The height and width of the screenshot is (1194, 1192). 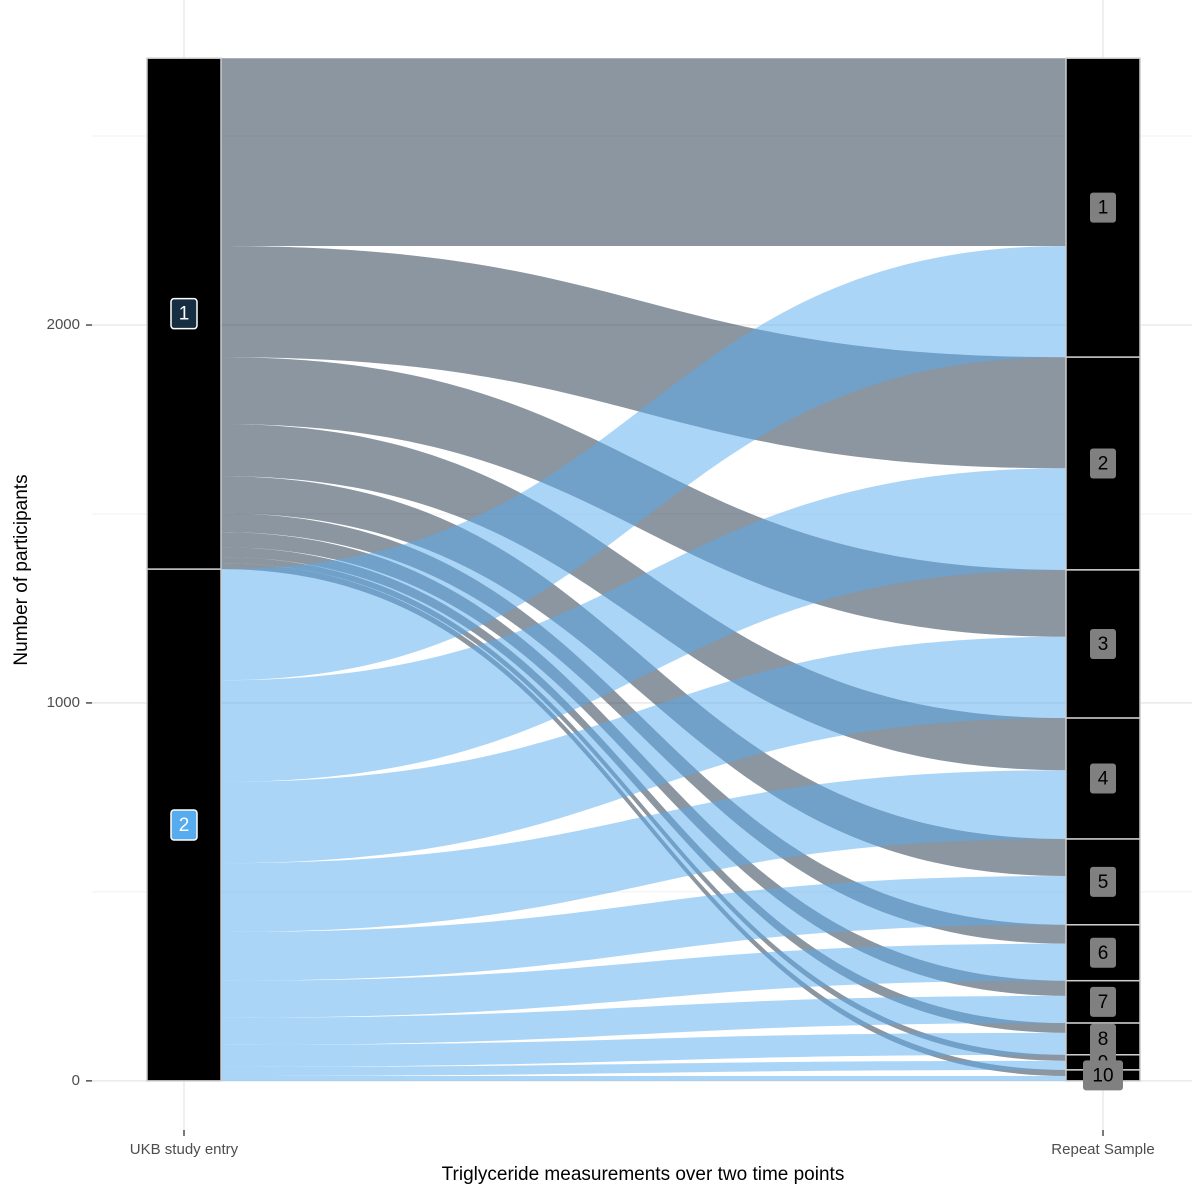 I want to click on y-axis-title: Number of participants, so click(x=21, y=569).